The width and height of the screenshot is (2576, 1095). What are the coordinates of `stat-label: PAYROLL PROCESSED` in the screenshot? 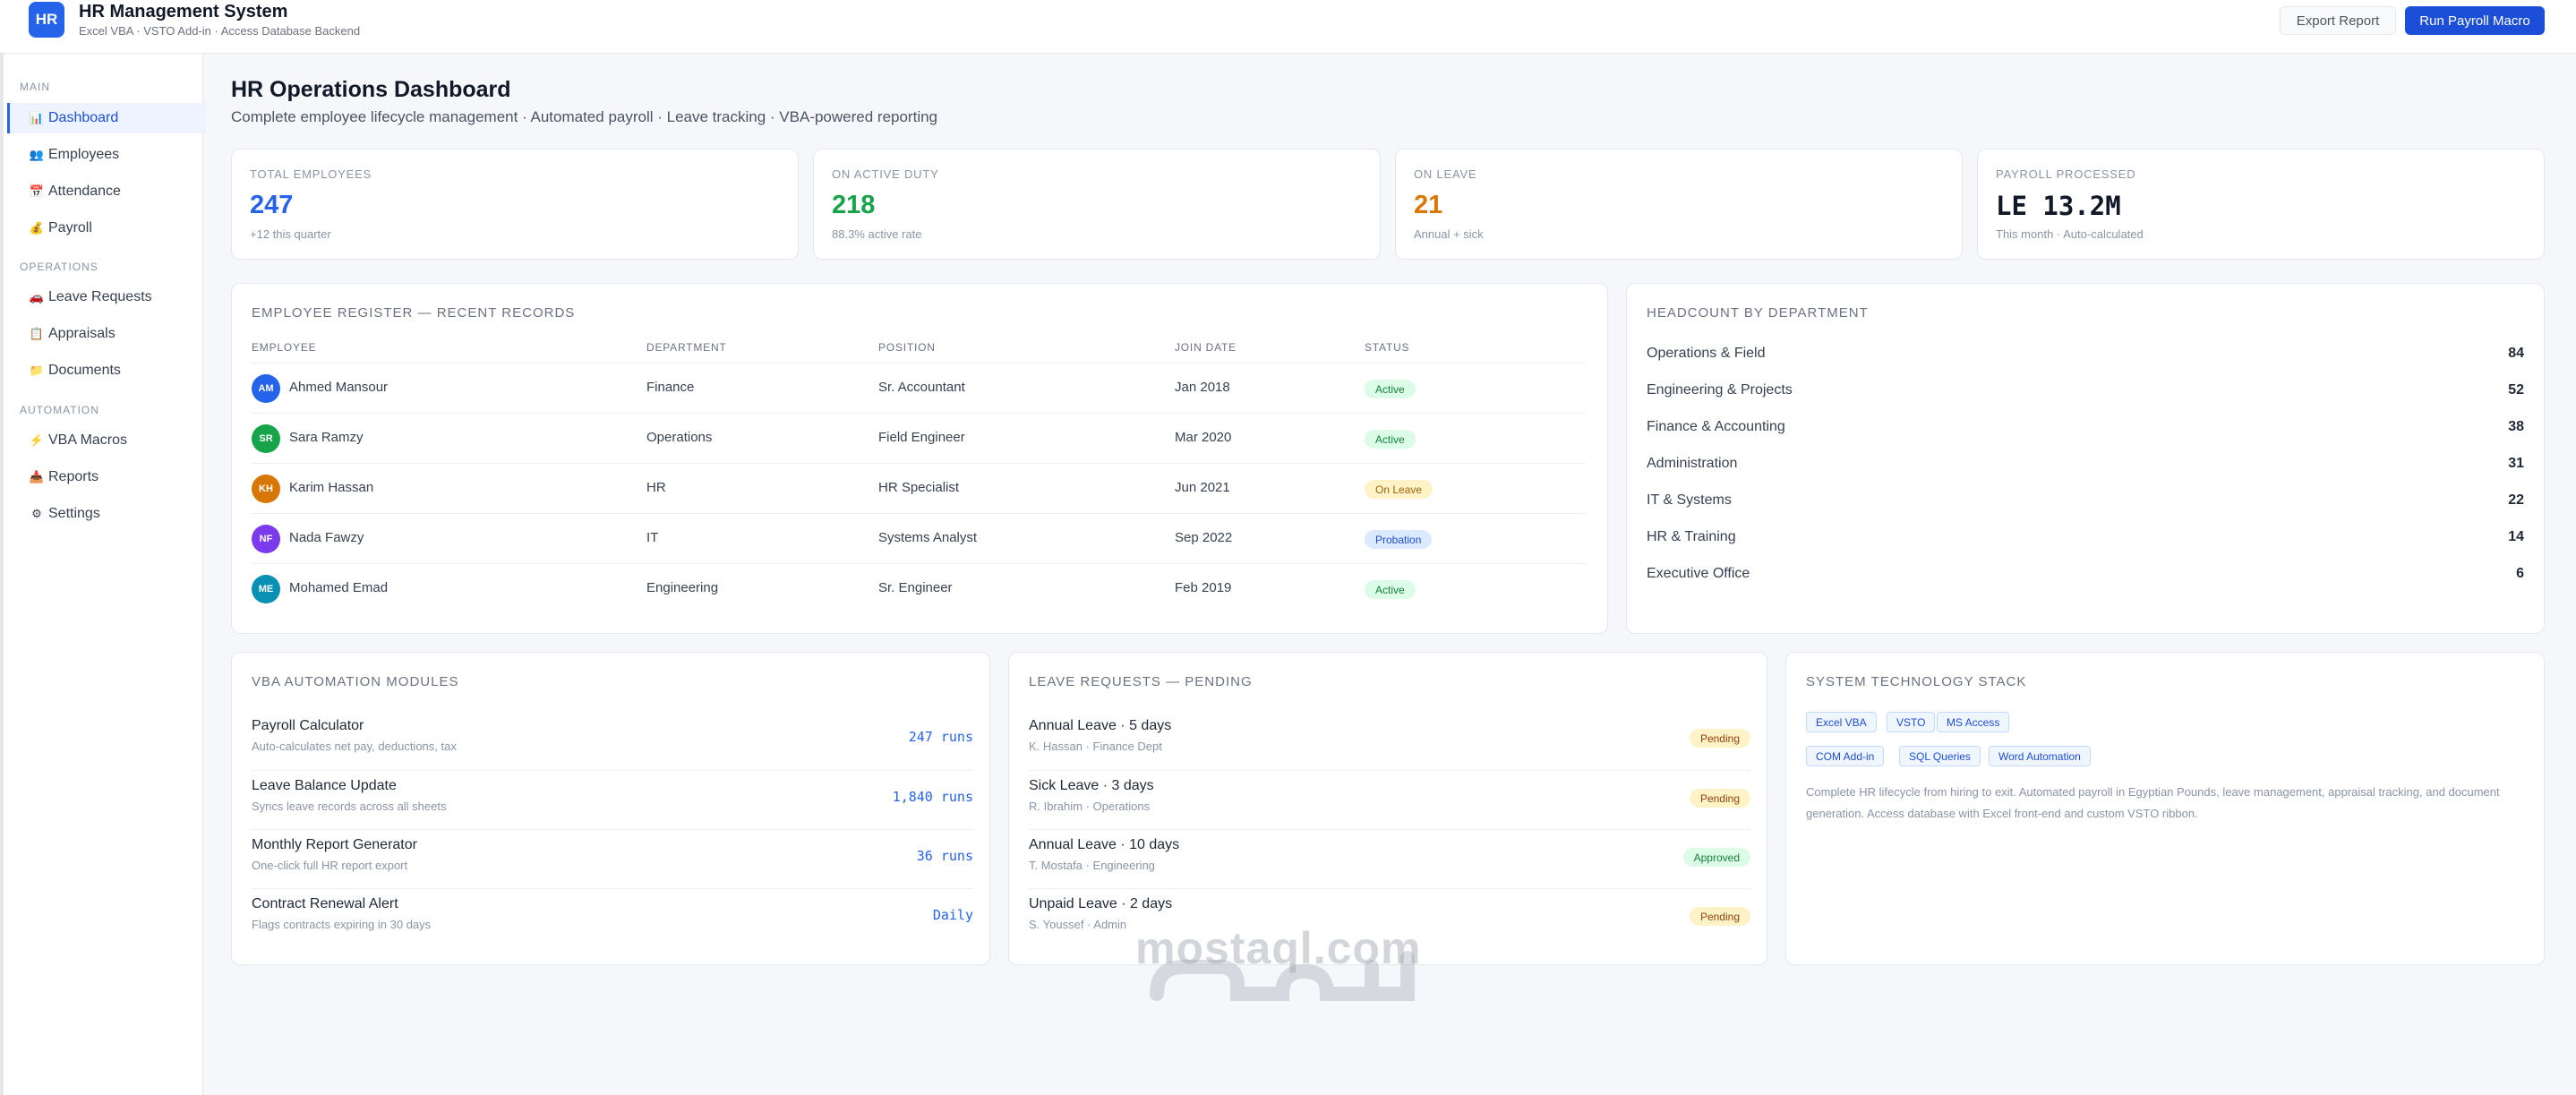 It's located at (2066, 174).